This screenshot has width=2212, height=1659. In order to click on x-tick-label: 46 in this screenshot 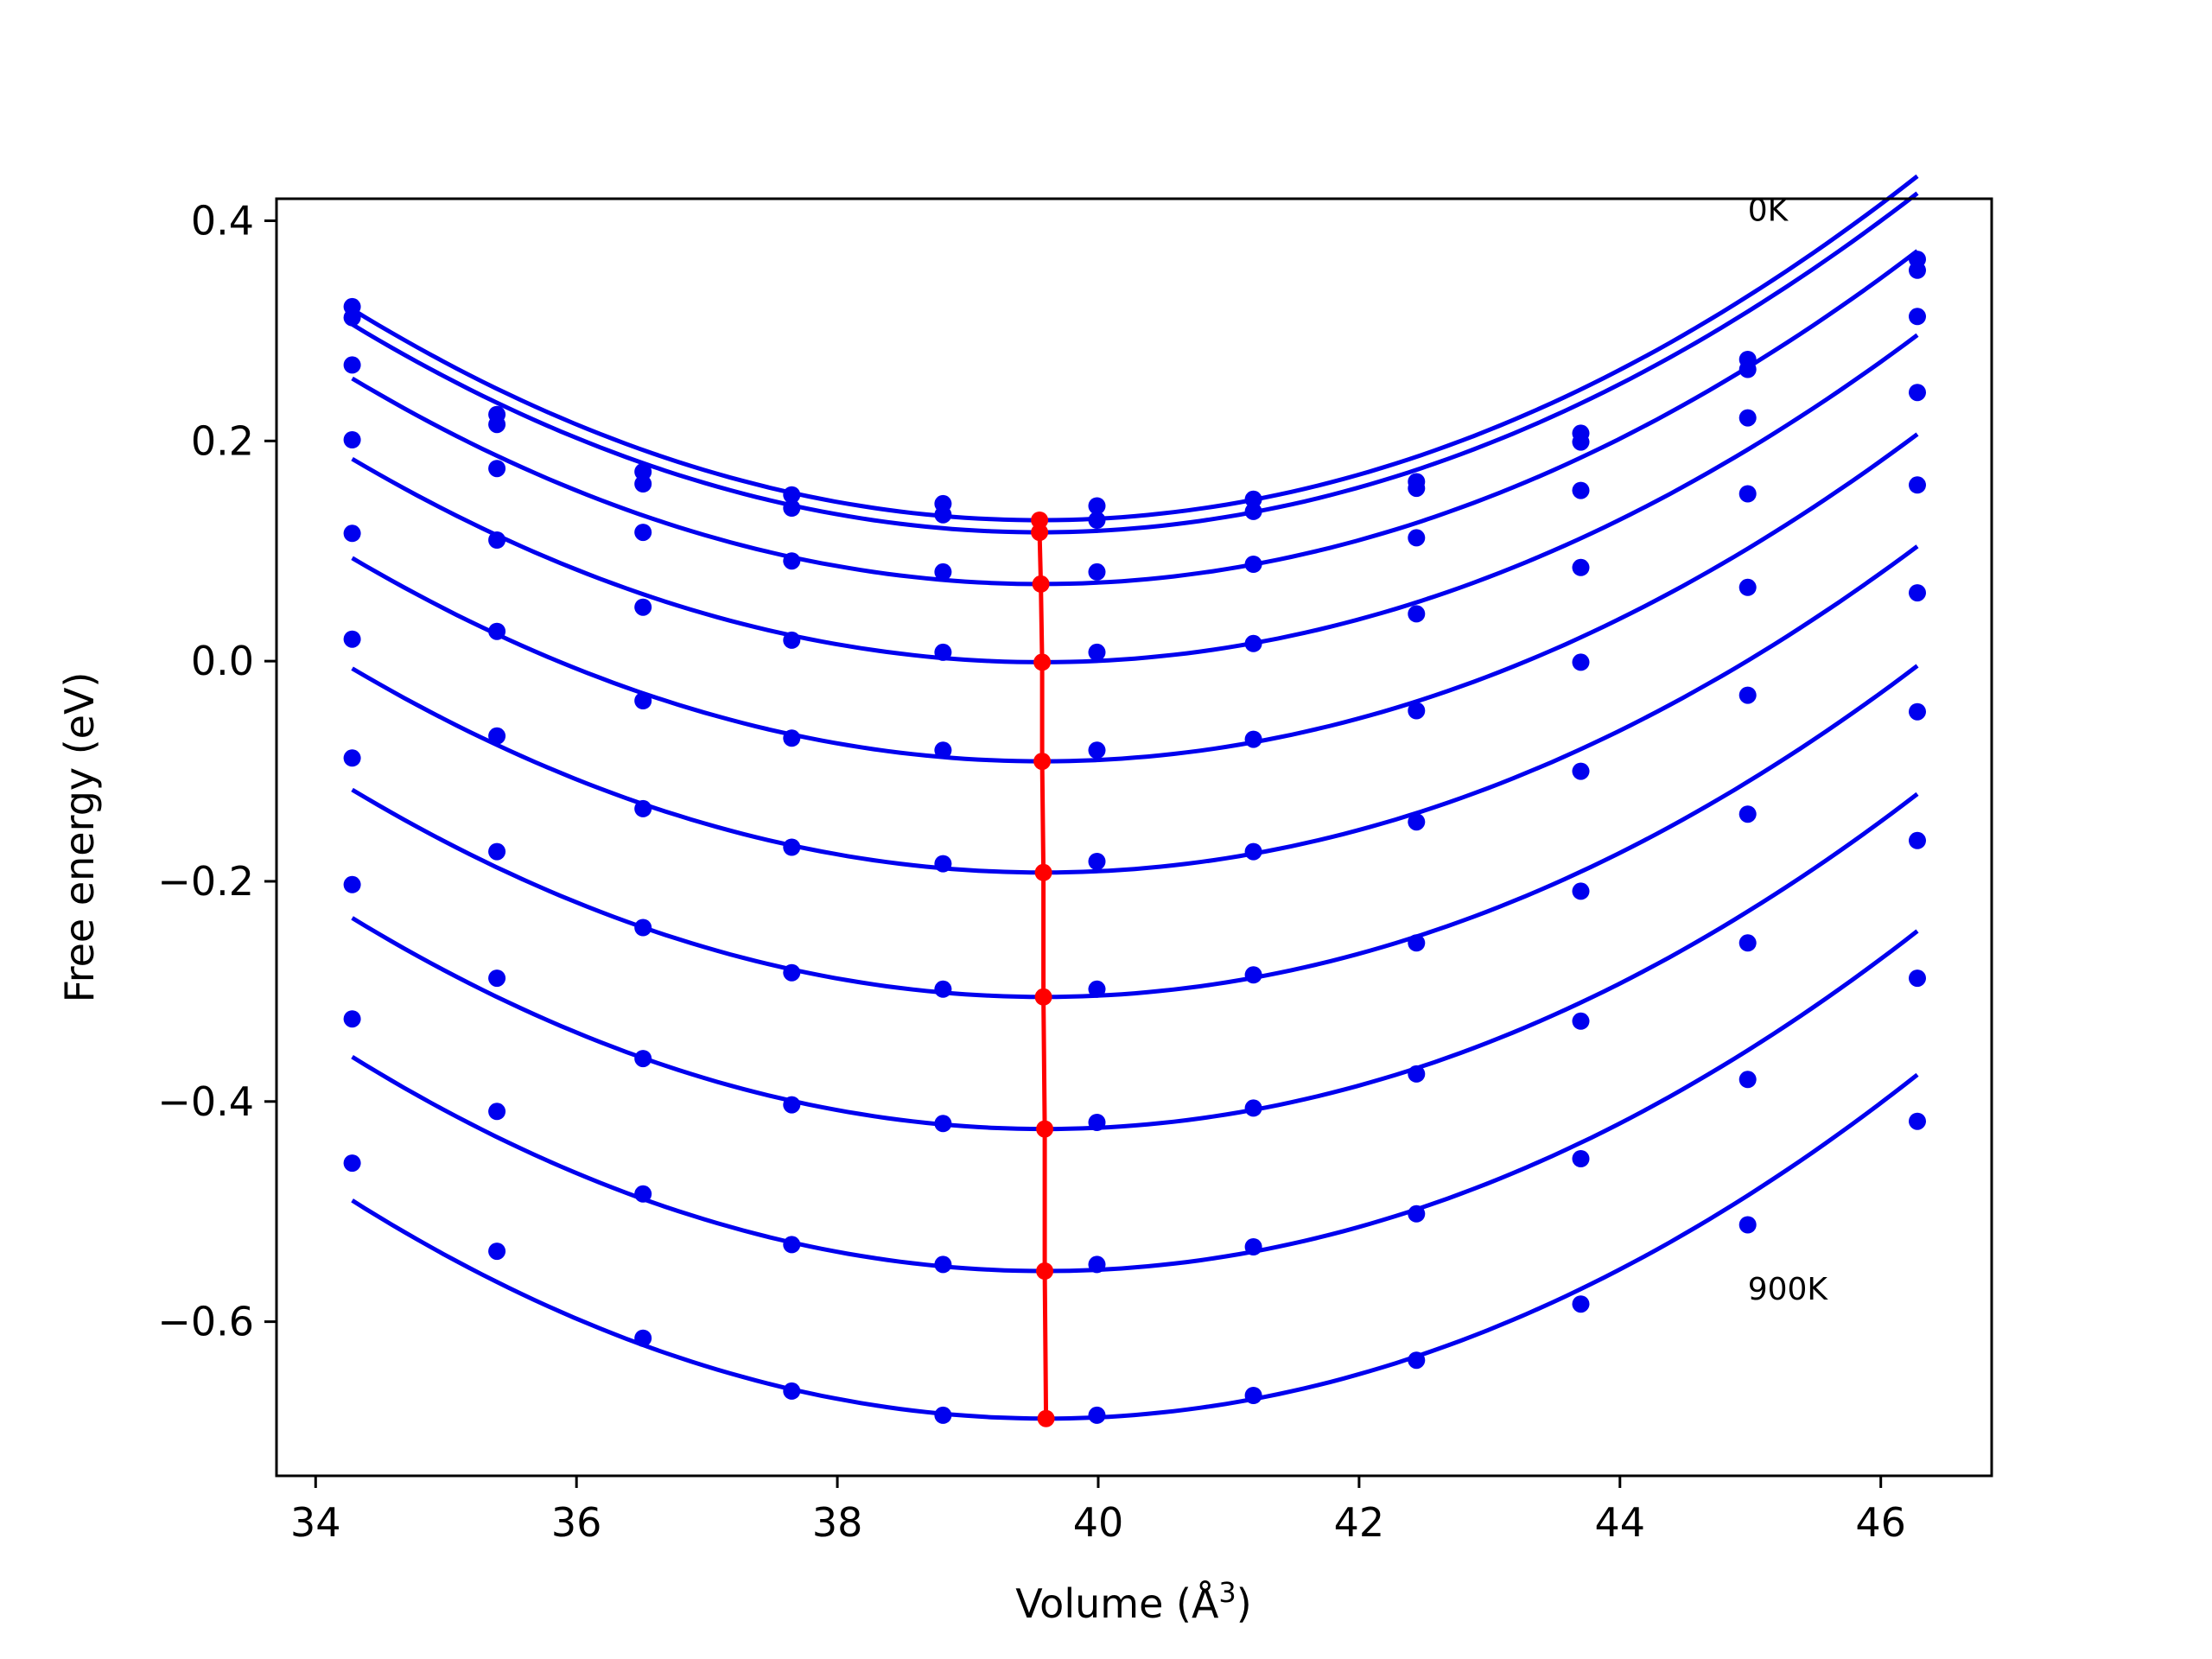, I will do `click(1881, 1522)`.